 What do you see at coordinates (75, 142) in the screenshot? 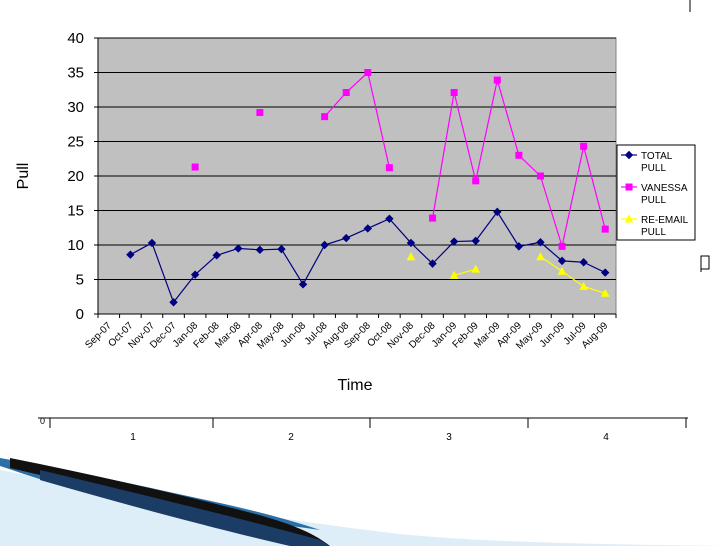
I see `y-tick-label: 25` at bounding box center [75, 142].